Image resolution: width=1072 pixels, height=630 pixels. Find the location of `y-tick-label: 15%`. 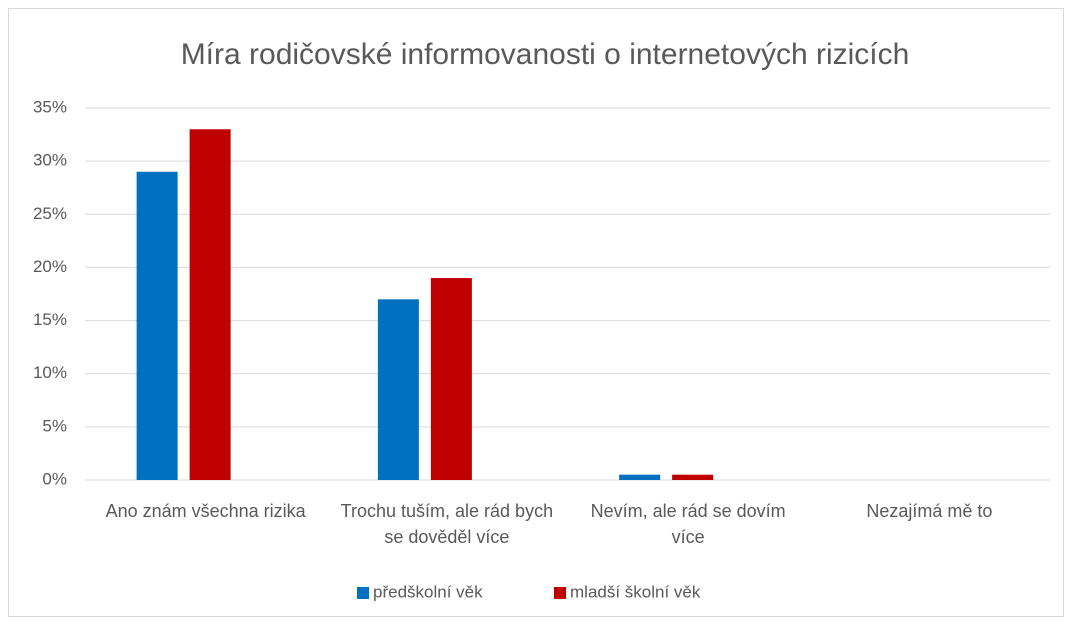

y-tick-label: 15% is located at coordinates (50, 319).